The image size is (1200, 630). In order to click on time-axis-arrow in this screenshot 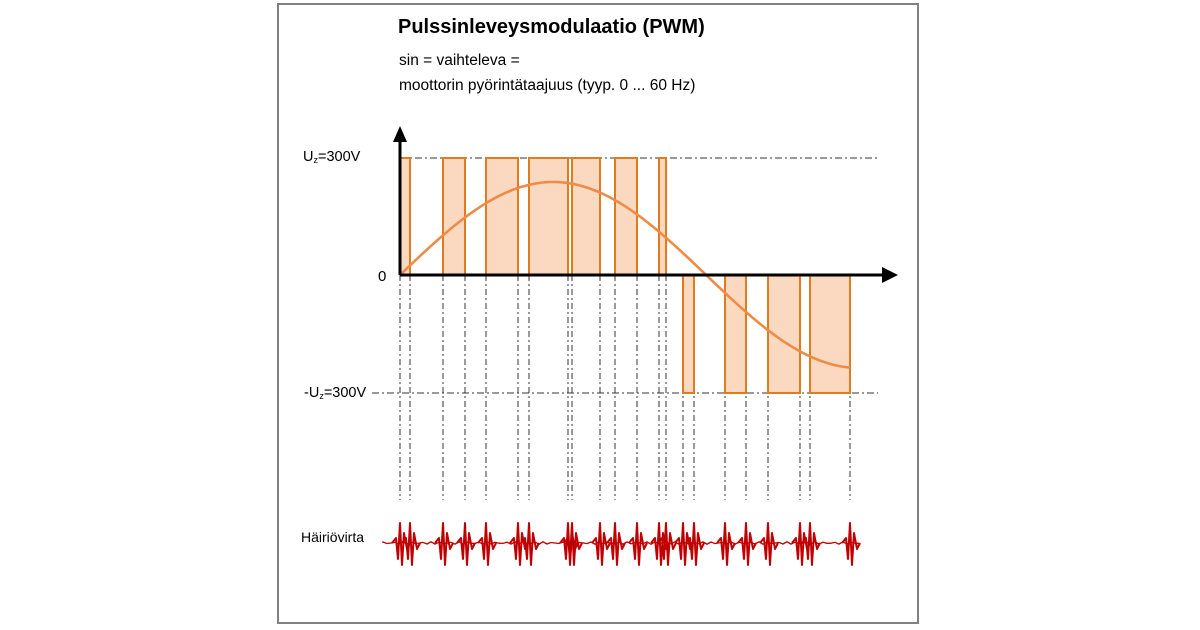, I will do `click(890, 275)`.